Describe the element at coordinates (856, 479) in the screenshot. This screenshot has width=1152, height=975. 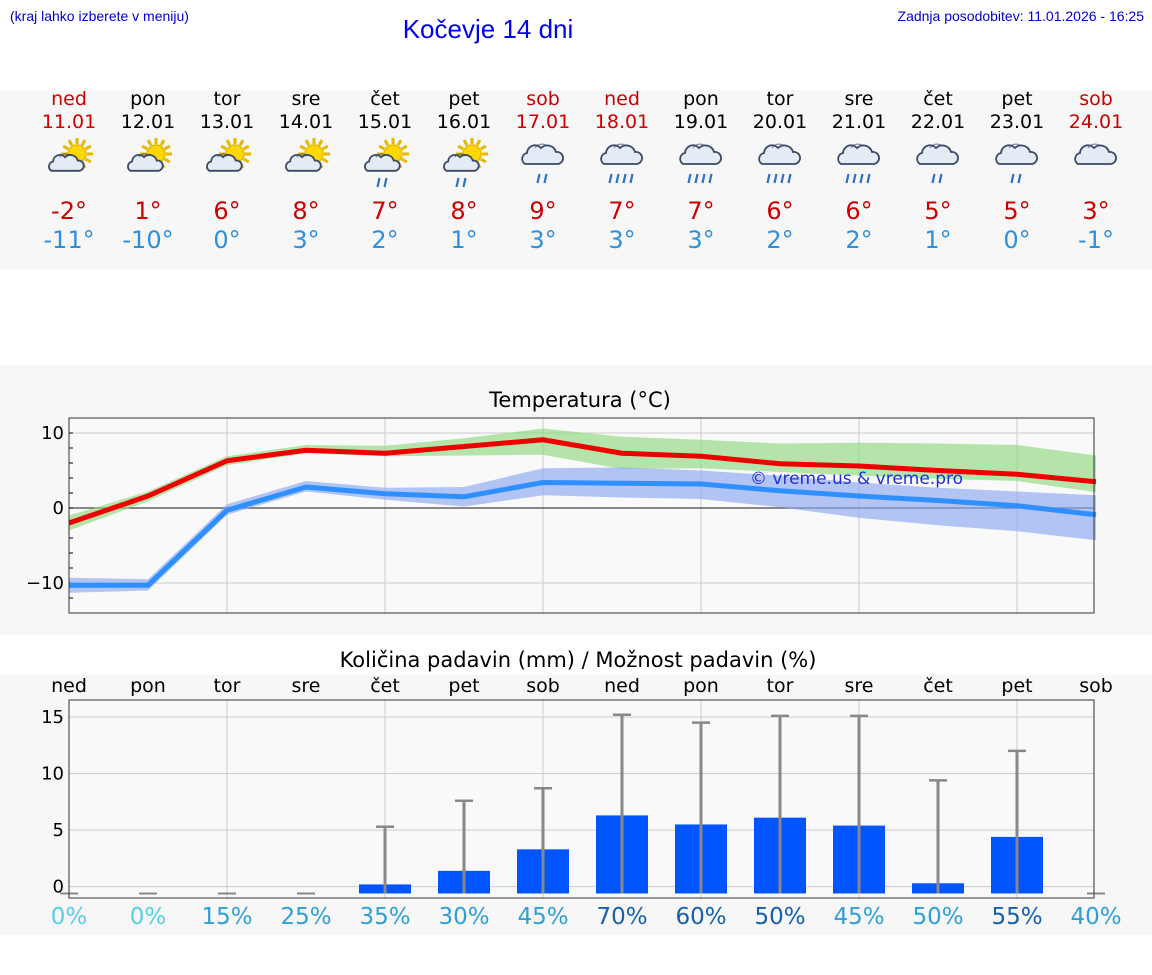
I see `watermark: © vreme.us & vreme.pro` at that location.